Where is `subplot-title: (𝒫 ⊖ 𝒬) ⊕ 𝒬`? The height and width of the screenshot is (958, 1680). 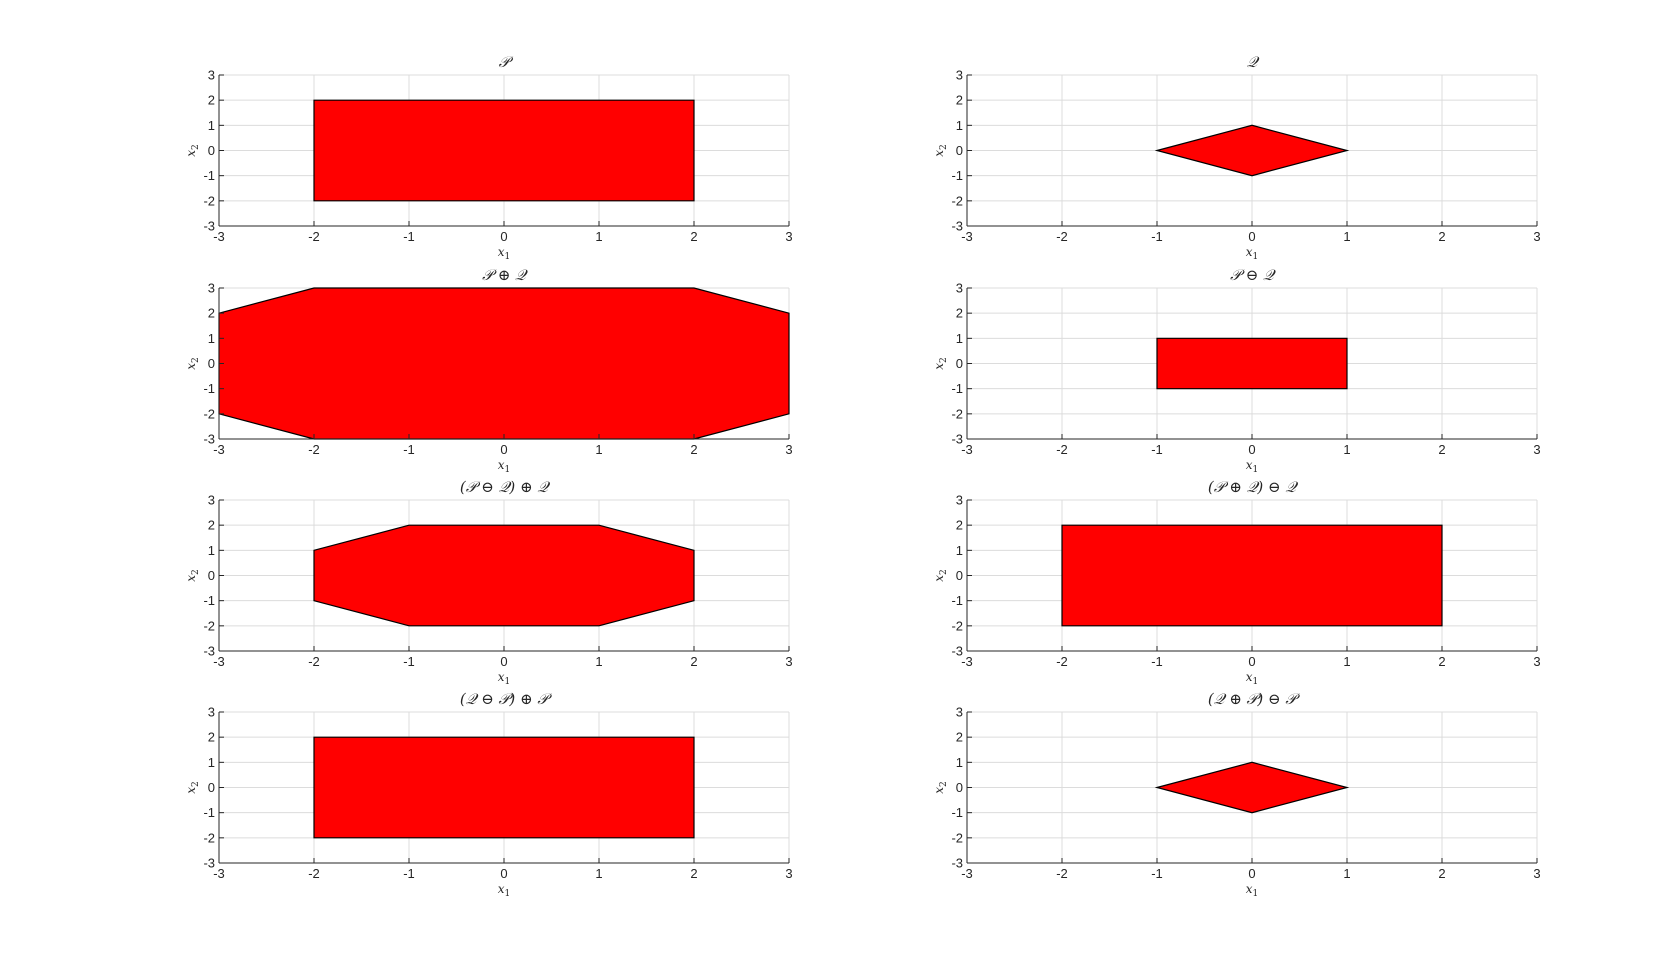 subplot-title: (𝒫 ⊖ 𝒬) ⊕ 𝒬 is located at coordinates (505, 487).